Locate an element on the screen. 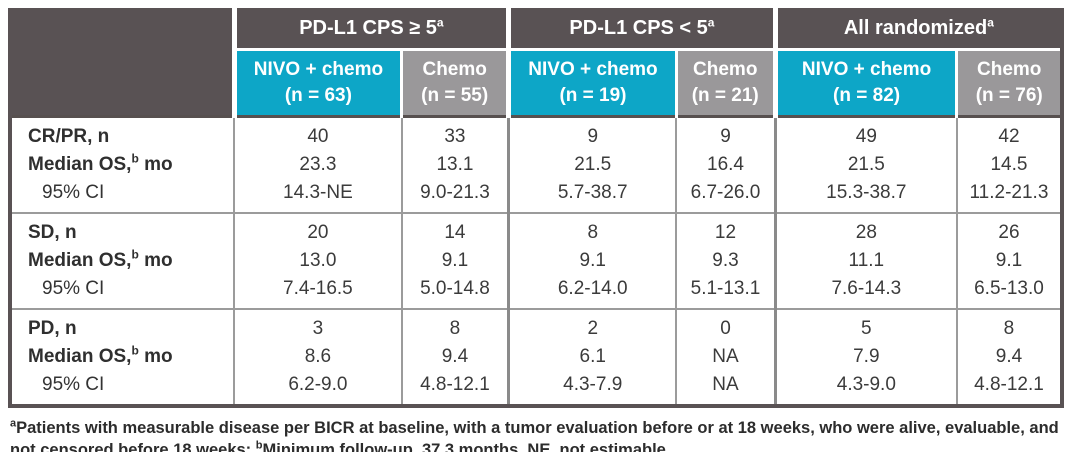 This screenshot has height=452, width=1080. value-n: 49 is located at coordinates (866, 136).